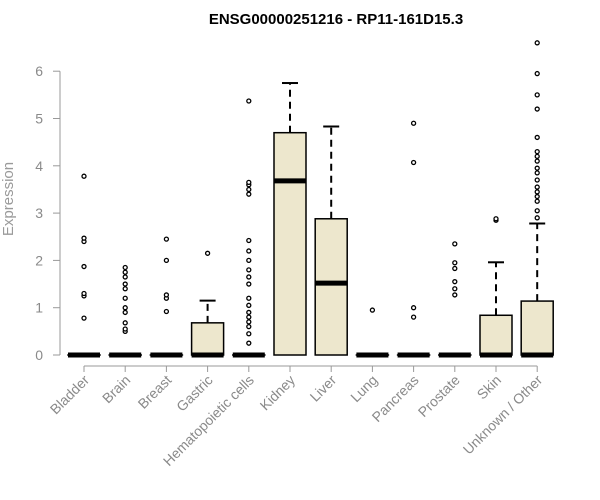 The image size is (600, 500). Describe the element at coordinates (155, 392) in the screenshot. I see `x-tick-label: Breast` at that location.